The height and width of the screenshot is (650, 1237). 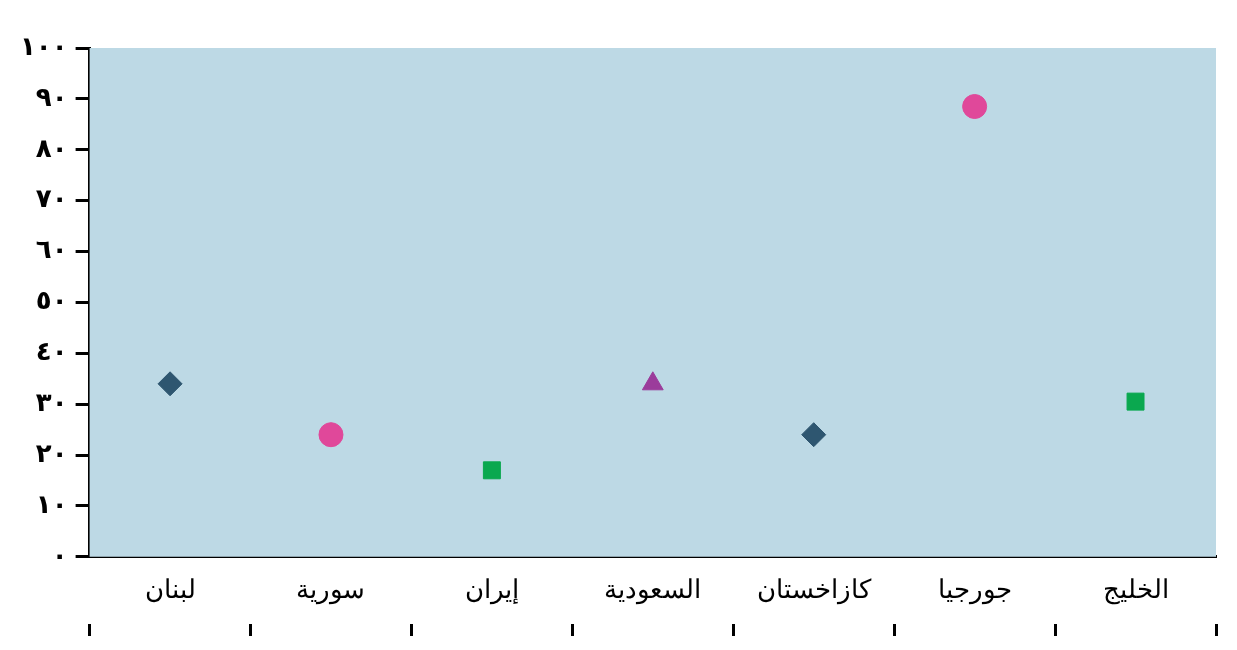 I want to click on y-tick-label: ١٠, so click(x=51, y=503).